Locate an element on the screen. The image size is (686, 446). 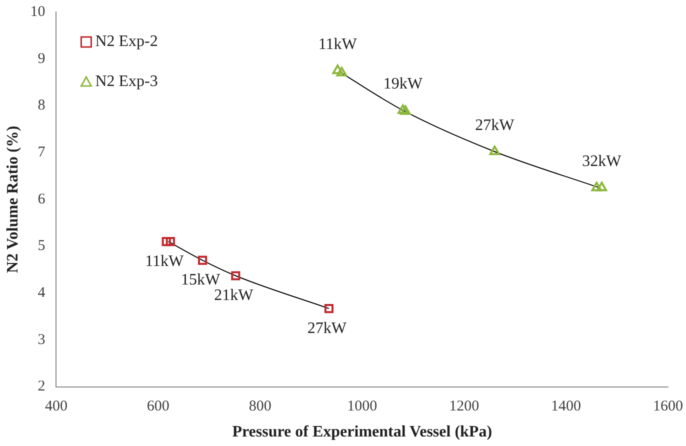
x-tick-label: 1600 is located at coordinates (668, 406).